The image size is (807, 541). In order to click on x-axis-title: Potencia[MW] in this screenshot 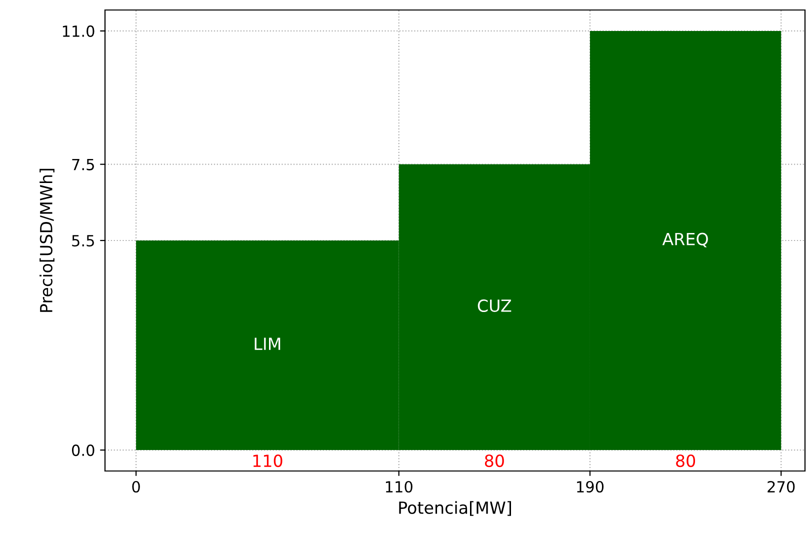, I will do `click(455, 508)`.